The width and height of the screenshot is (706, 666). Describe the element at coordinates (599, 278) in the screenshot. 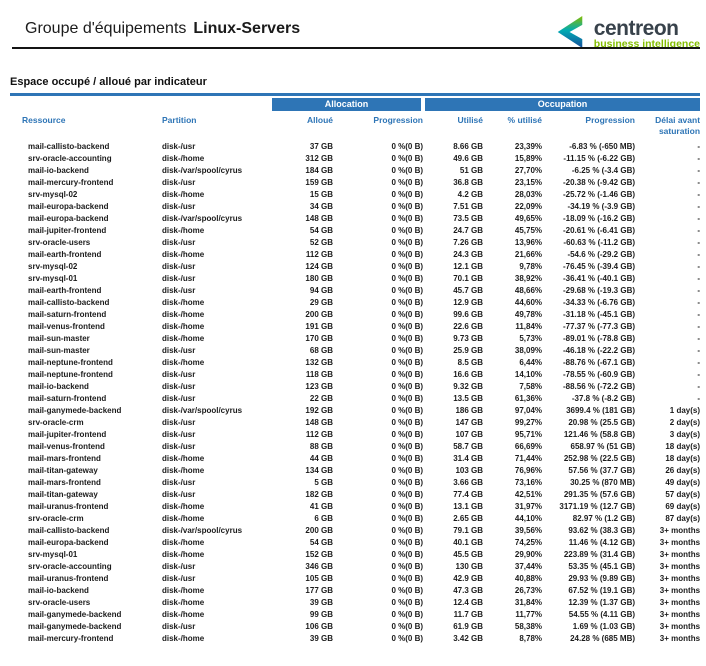

I see `cell-occ-progression: -36.41 % (-40.1 GB)` at that location.